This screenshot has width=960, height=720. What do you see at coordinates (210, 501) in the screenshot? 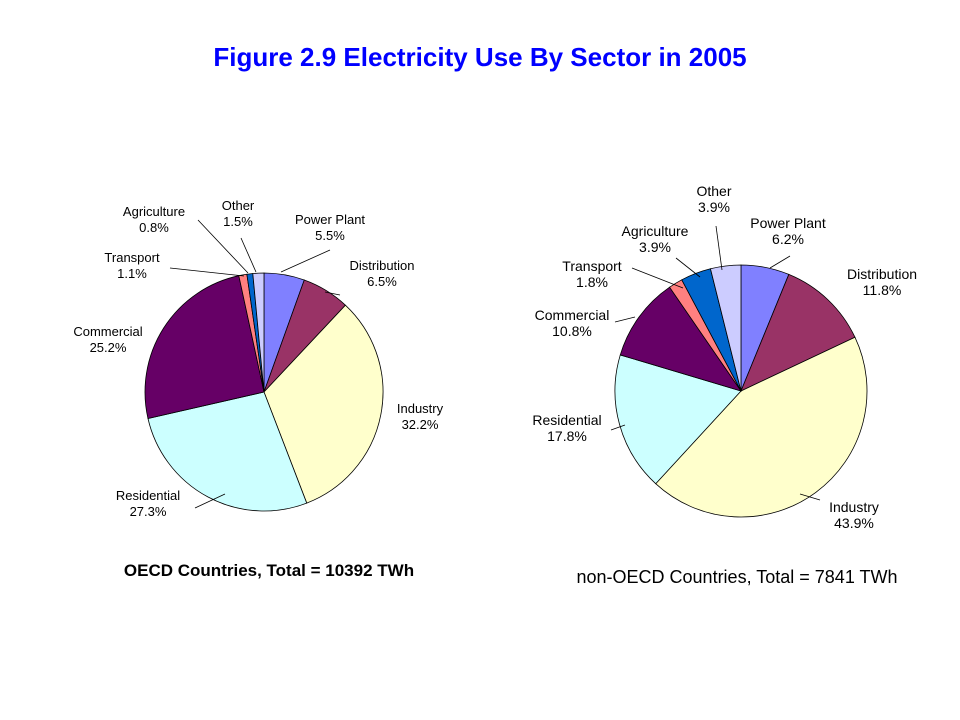
I see `oecd-leader-line-residential` at bounding box center [210, 501].